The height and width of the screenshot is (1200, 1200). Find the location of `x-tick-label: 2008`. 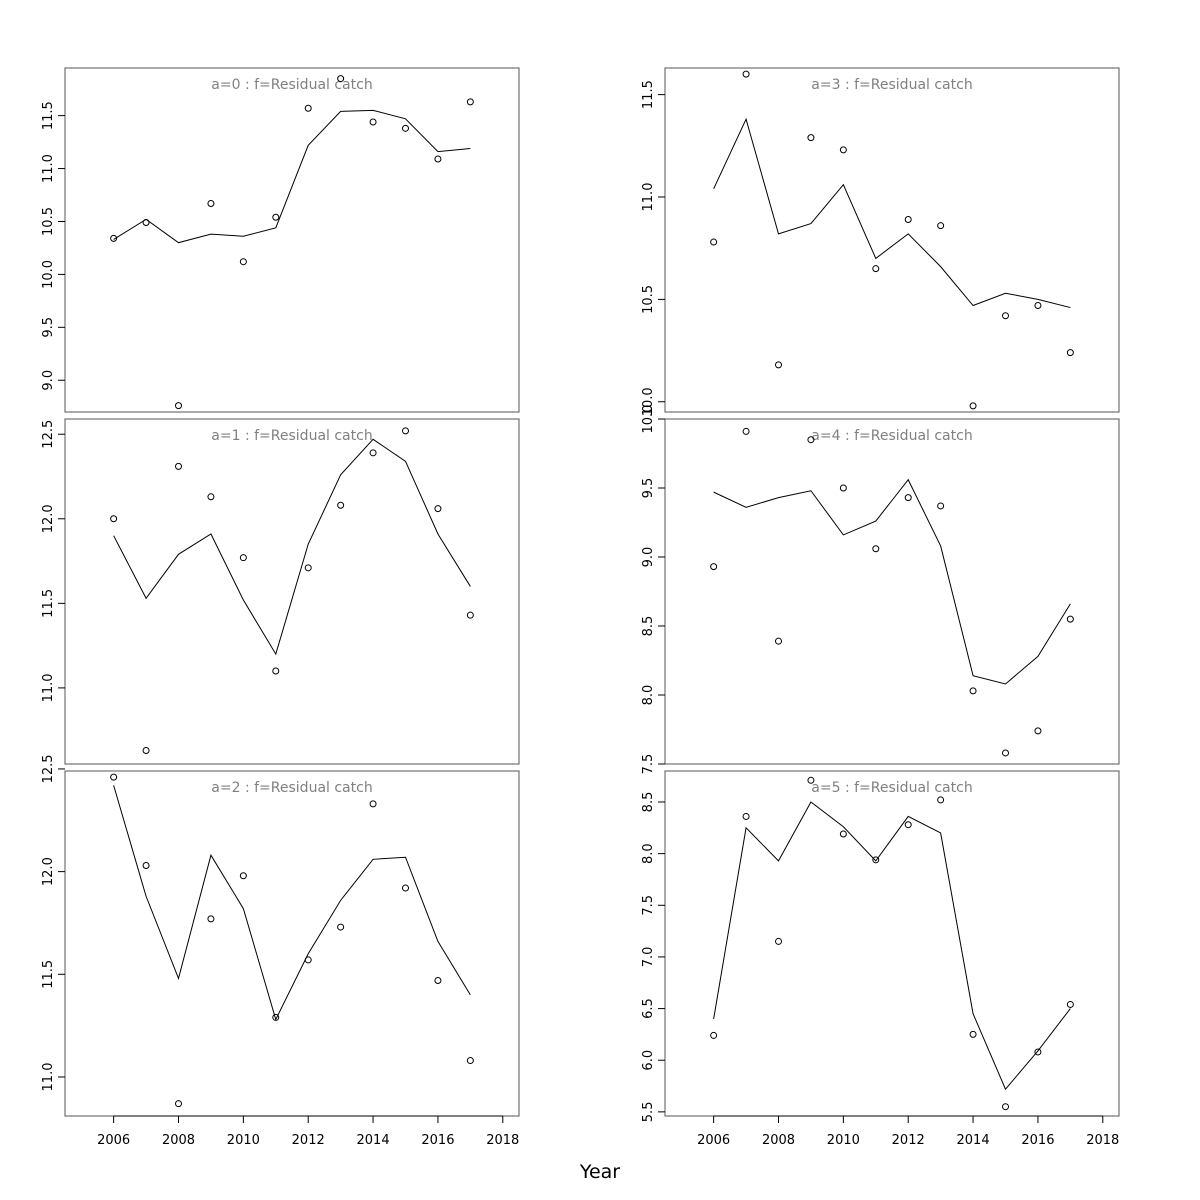

x-tick-label: 2008 is located at coordinates (778, 1140).